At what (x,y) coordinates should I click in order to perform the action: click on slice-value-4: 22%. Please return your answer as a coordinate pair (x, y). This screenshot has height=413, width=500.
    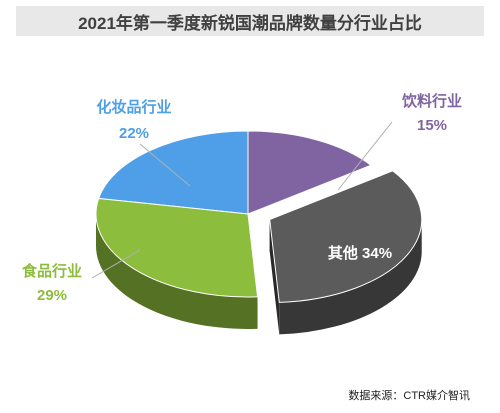
    Looking at the image, I should click on (134, 133).